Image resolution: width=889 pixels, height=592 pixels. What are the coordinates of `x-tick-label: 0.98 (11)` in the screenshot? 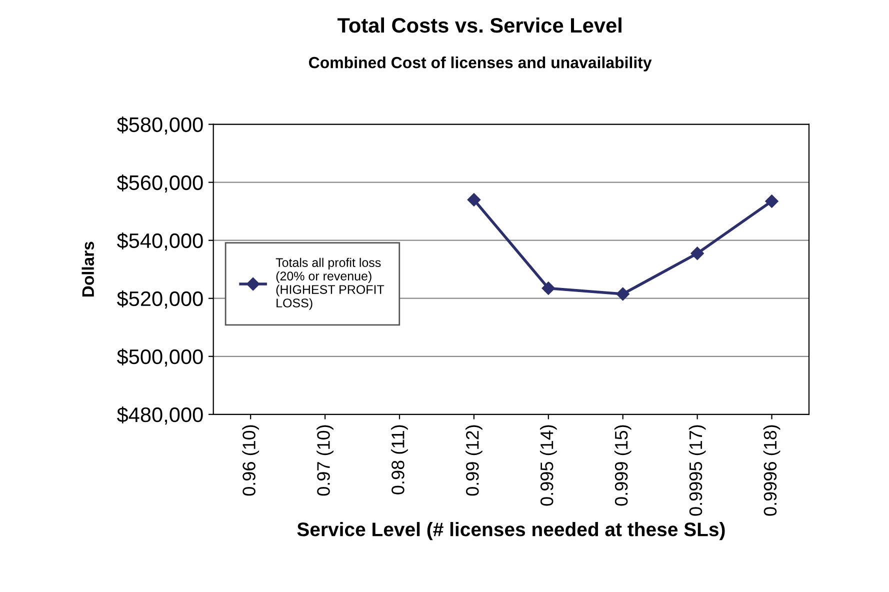 It's located at (399, 459).